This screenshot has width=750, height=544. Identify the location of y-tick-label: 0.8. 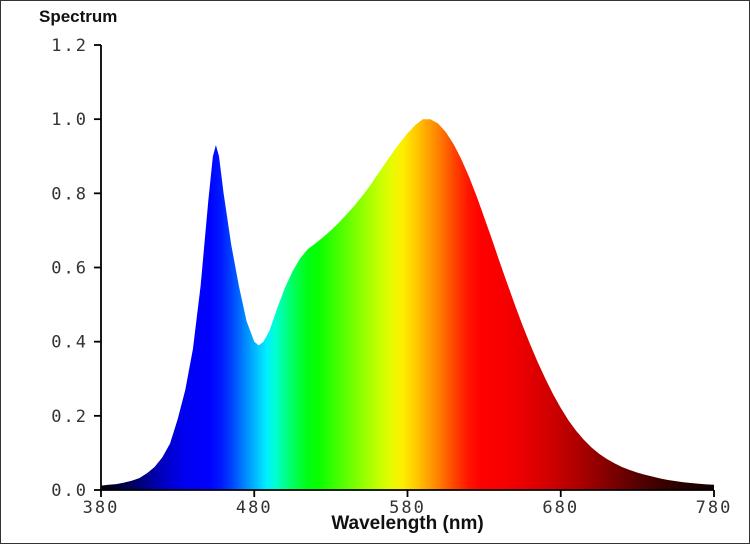
(69, 194).